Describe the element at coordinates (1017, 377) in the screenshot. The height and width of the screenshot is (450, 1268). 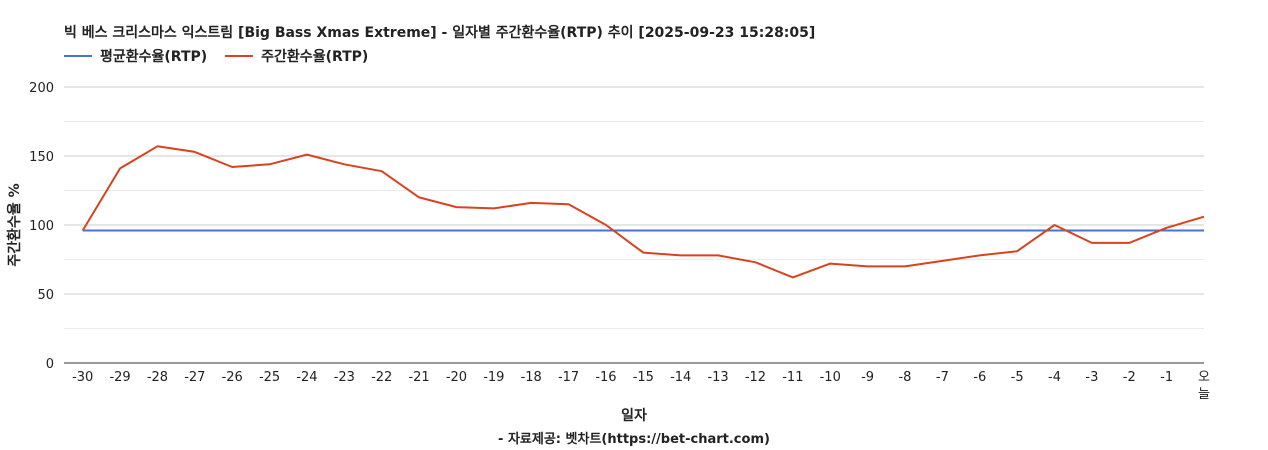
I see `x-tick-label: -5` at that location.